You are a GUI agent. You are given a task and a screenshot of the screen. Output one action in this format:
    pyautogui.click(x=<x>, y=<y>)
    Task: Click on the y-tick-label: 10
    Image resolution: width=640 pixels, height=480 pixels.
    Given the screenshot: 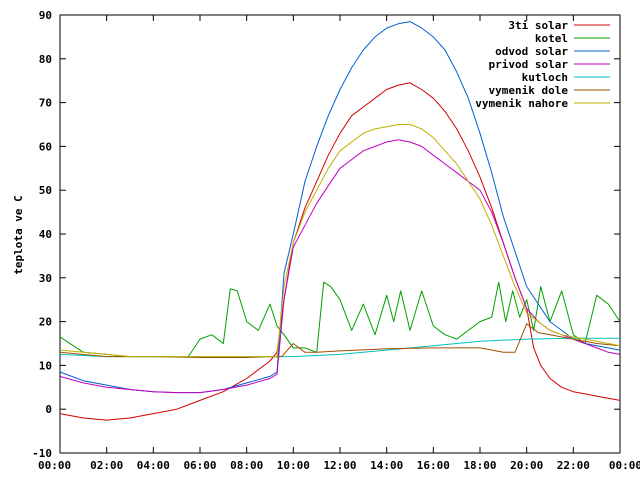 What is the action you would take?
    pyautogui.click(x=45, y=365)
    